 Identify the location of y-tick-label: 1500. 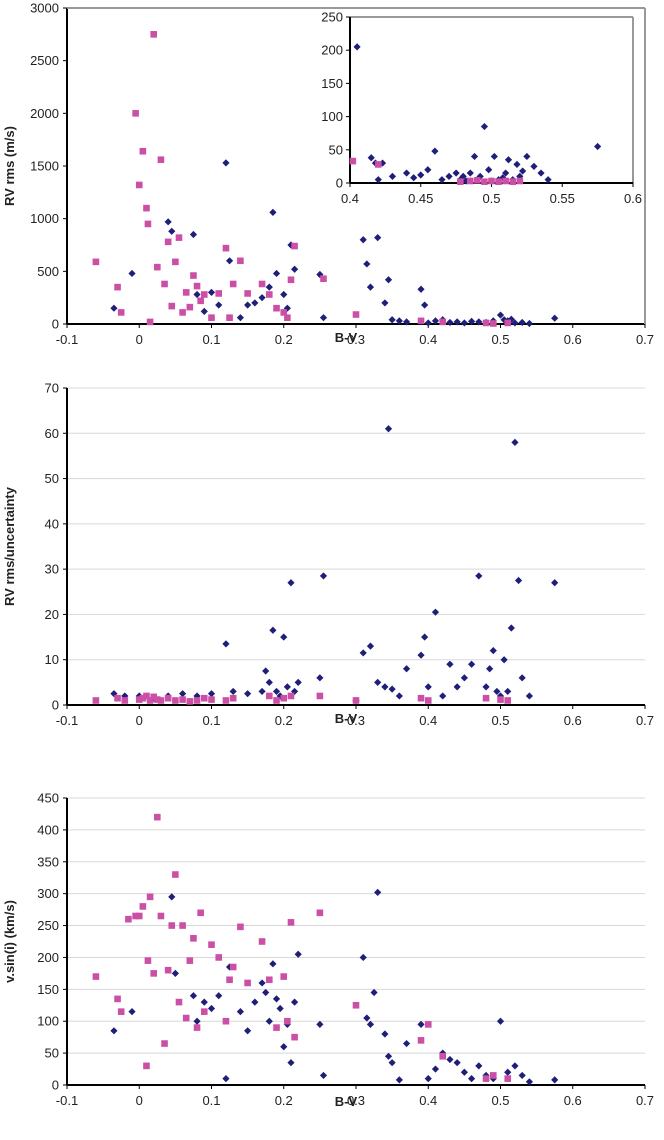
(44, 166).